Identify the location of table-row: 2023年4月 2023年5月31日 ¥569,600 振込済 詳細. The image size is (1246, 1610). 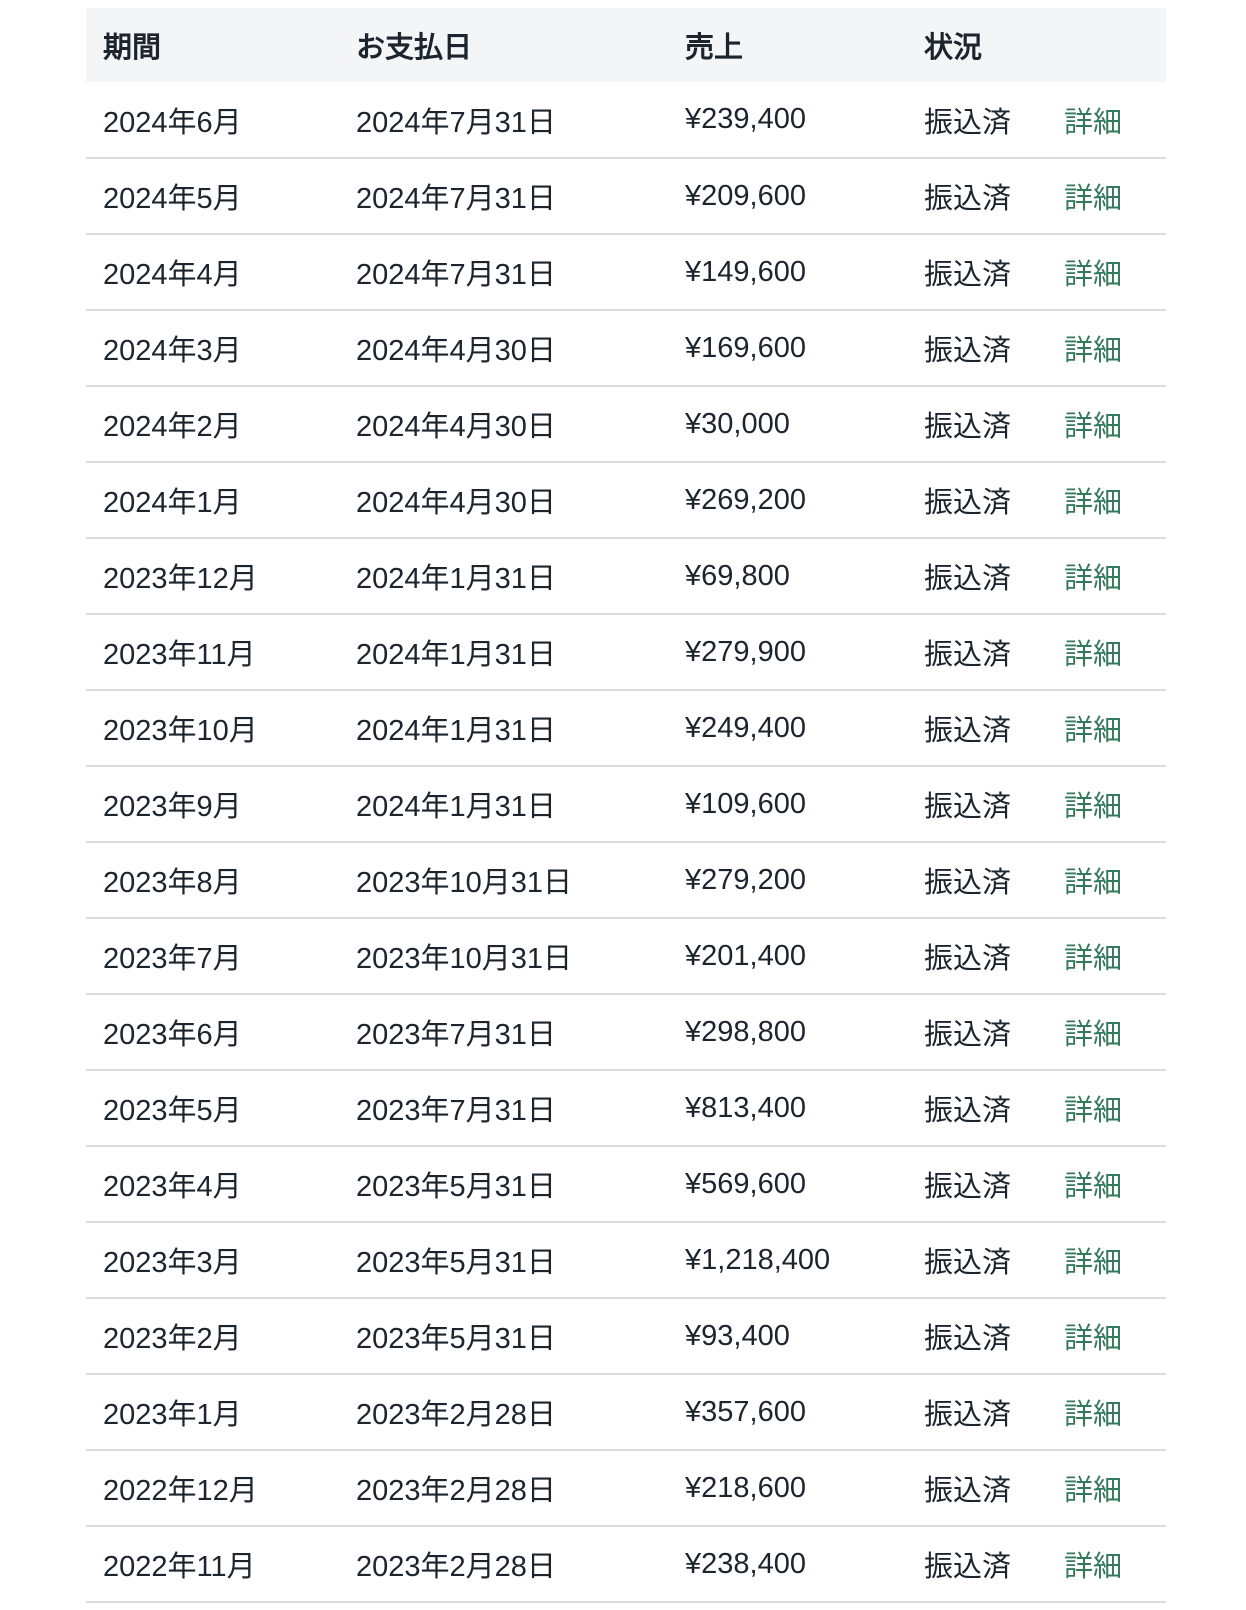
(626, 1184).